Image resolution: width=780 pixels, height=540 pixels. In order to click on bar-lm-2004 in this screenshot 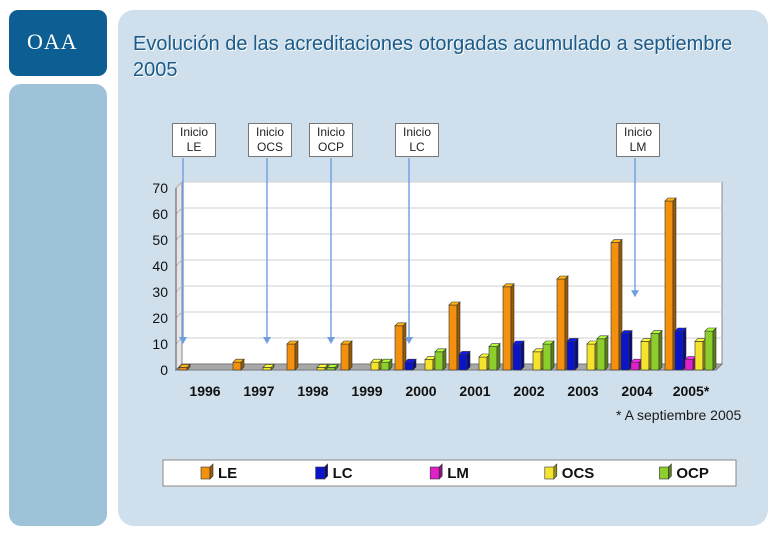, I will do `click(635, 366)`.